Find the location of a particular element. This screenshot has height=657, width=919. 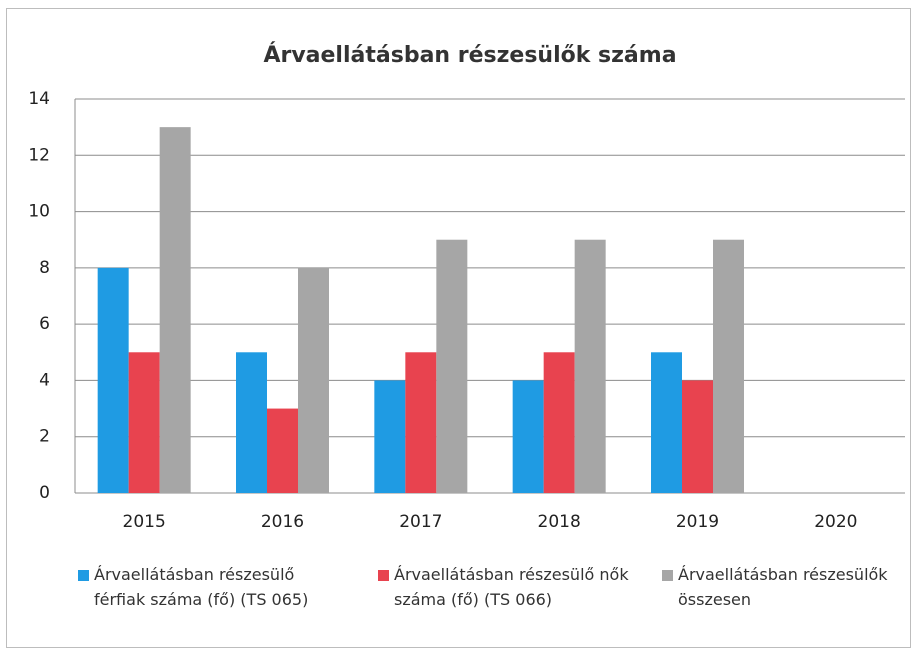

y-tick-label: 12 is located at coordinates (39, 155).